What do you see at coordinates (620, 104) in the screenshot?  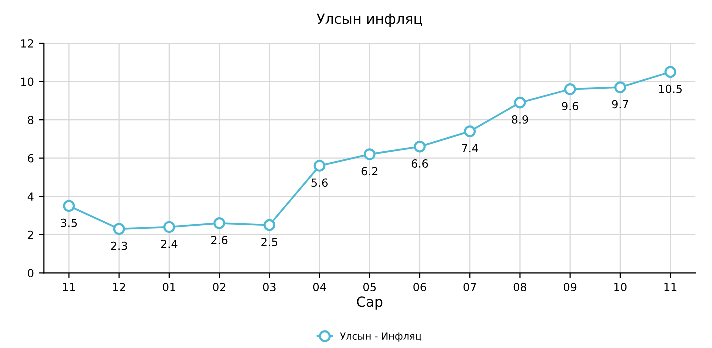 I see `data-label: 9.7` at bounding box center [620, 104].